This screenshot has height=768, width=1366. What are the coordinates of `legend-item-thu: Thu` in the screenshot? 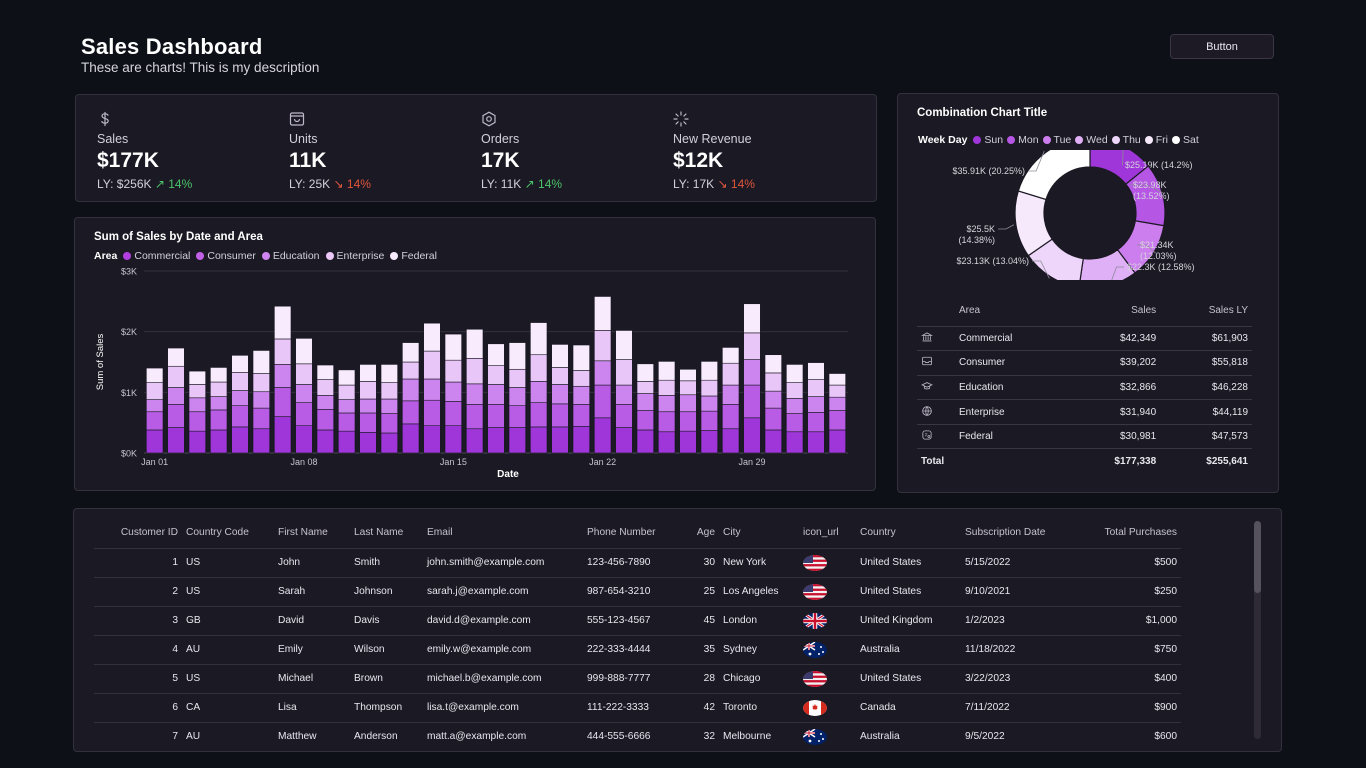 It's located at (1126, 140).